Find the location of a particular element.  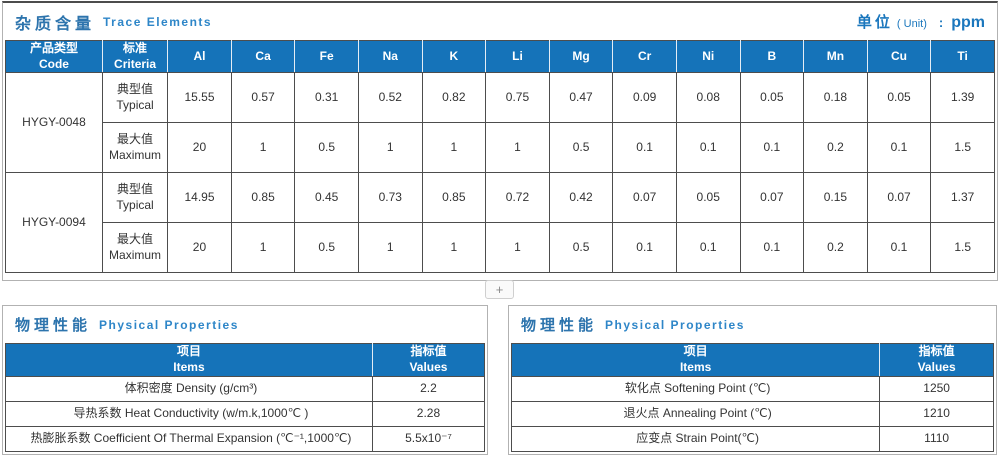

value-cell: 0.73 is located at coordinates (390, 198).